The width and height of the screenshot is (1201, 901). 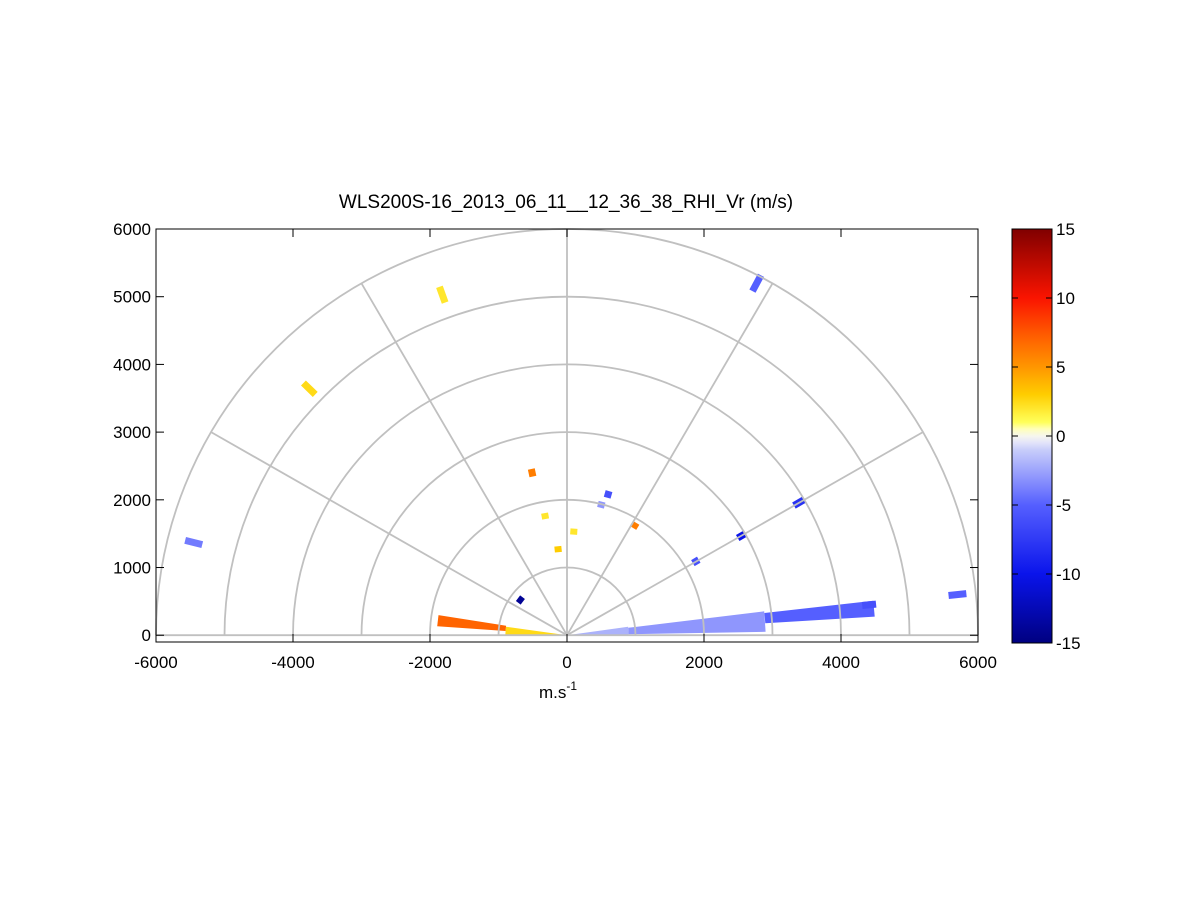 I want to click on y-tick-label: 3000, so click(x=132, y=432).